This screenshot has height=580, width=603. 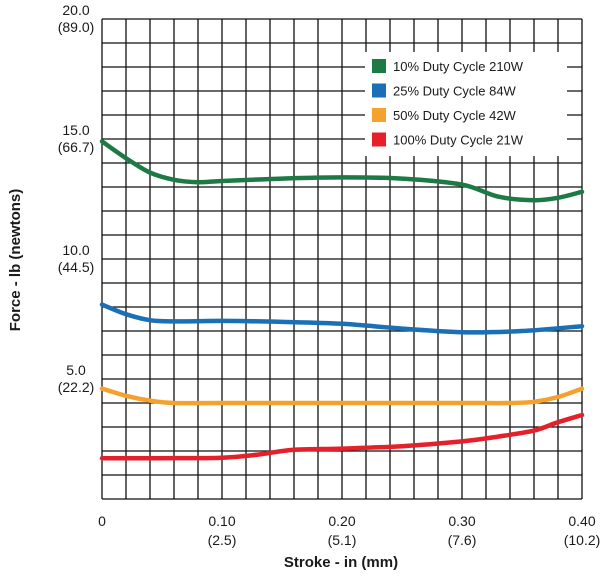 What do you see at coordinates (75, 10) in the screenshot?
I see `y-tick-label-1: 20.0` at bounding box center [75, 10].